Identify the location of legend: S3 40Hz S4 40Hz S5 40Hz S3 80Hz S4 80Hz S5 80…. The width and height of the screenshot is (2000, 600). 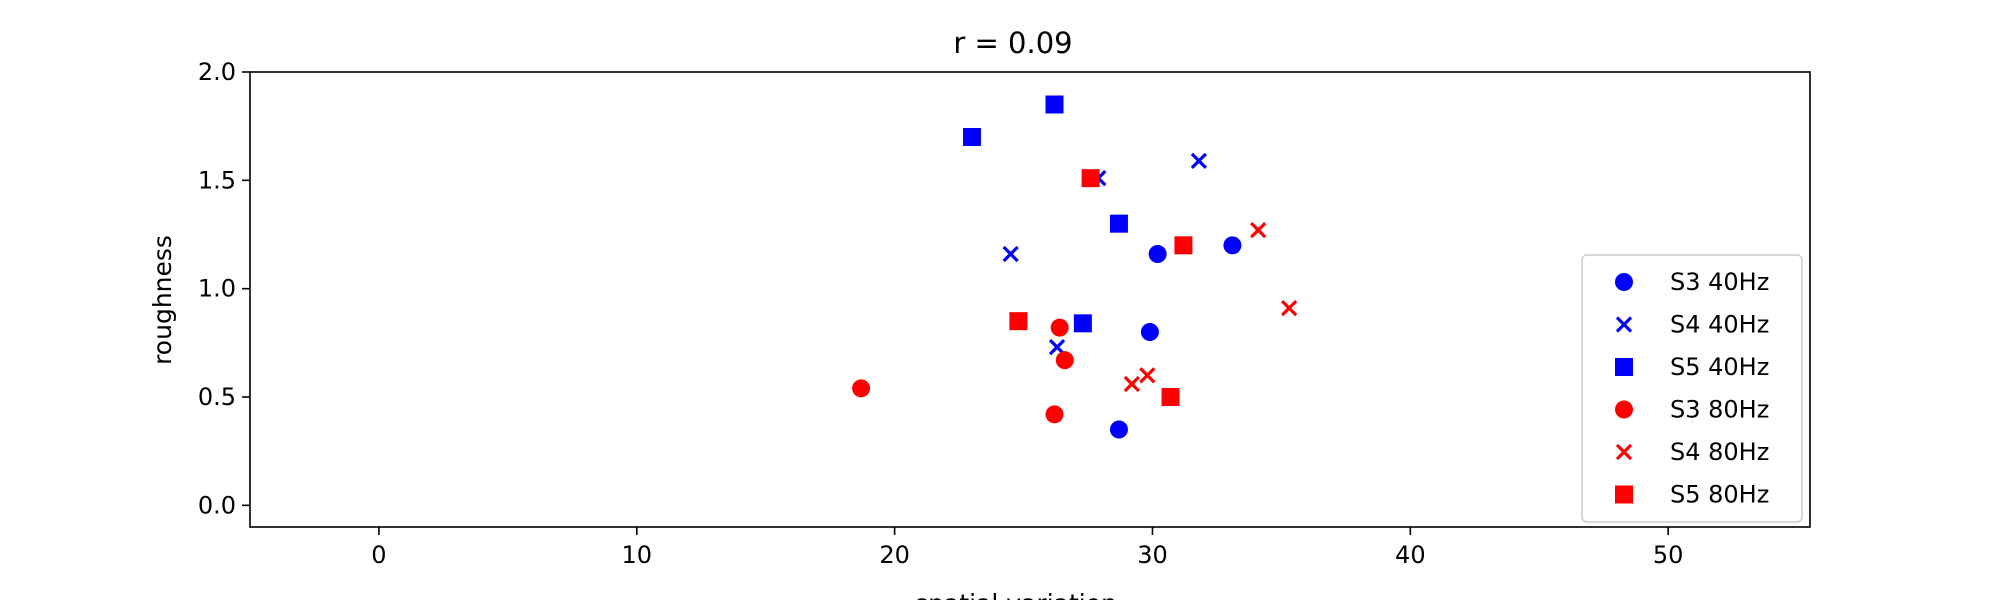
(1692, 388).